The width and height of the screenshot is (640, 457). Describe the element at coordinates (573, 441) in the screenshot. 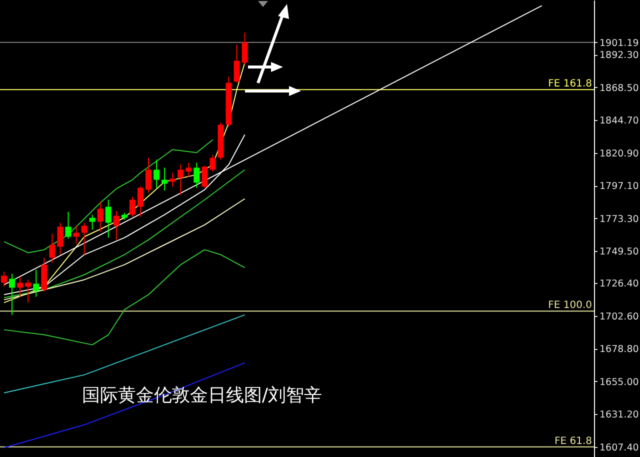

I see `ref-line-label: FE 61.8` at that location.